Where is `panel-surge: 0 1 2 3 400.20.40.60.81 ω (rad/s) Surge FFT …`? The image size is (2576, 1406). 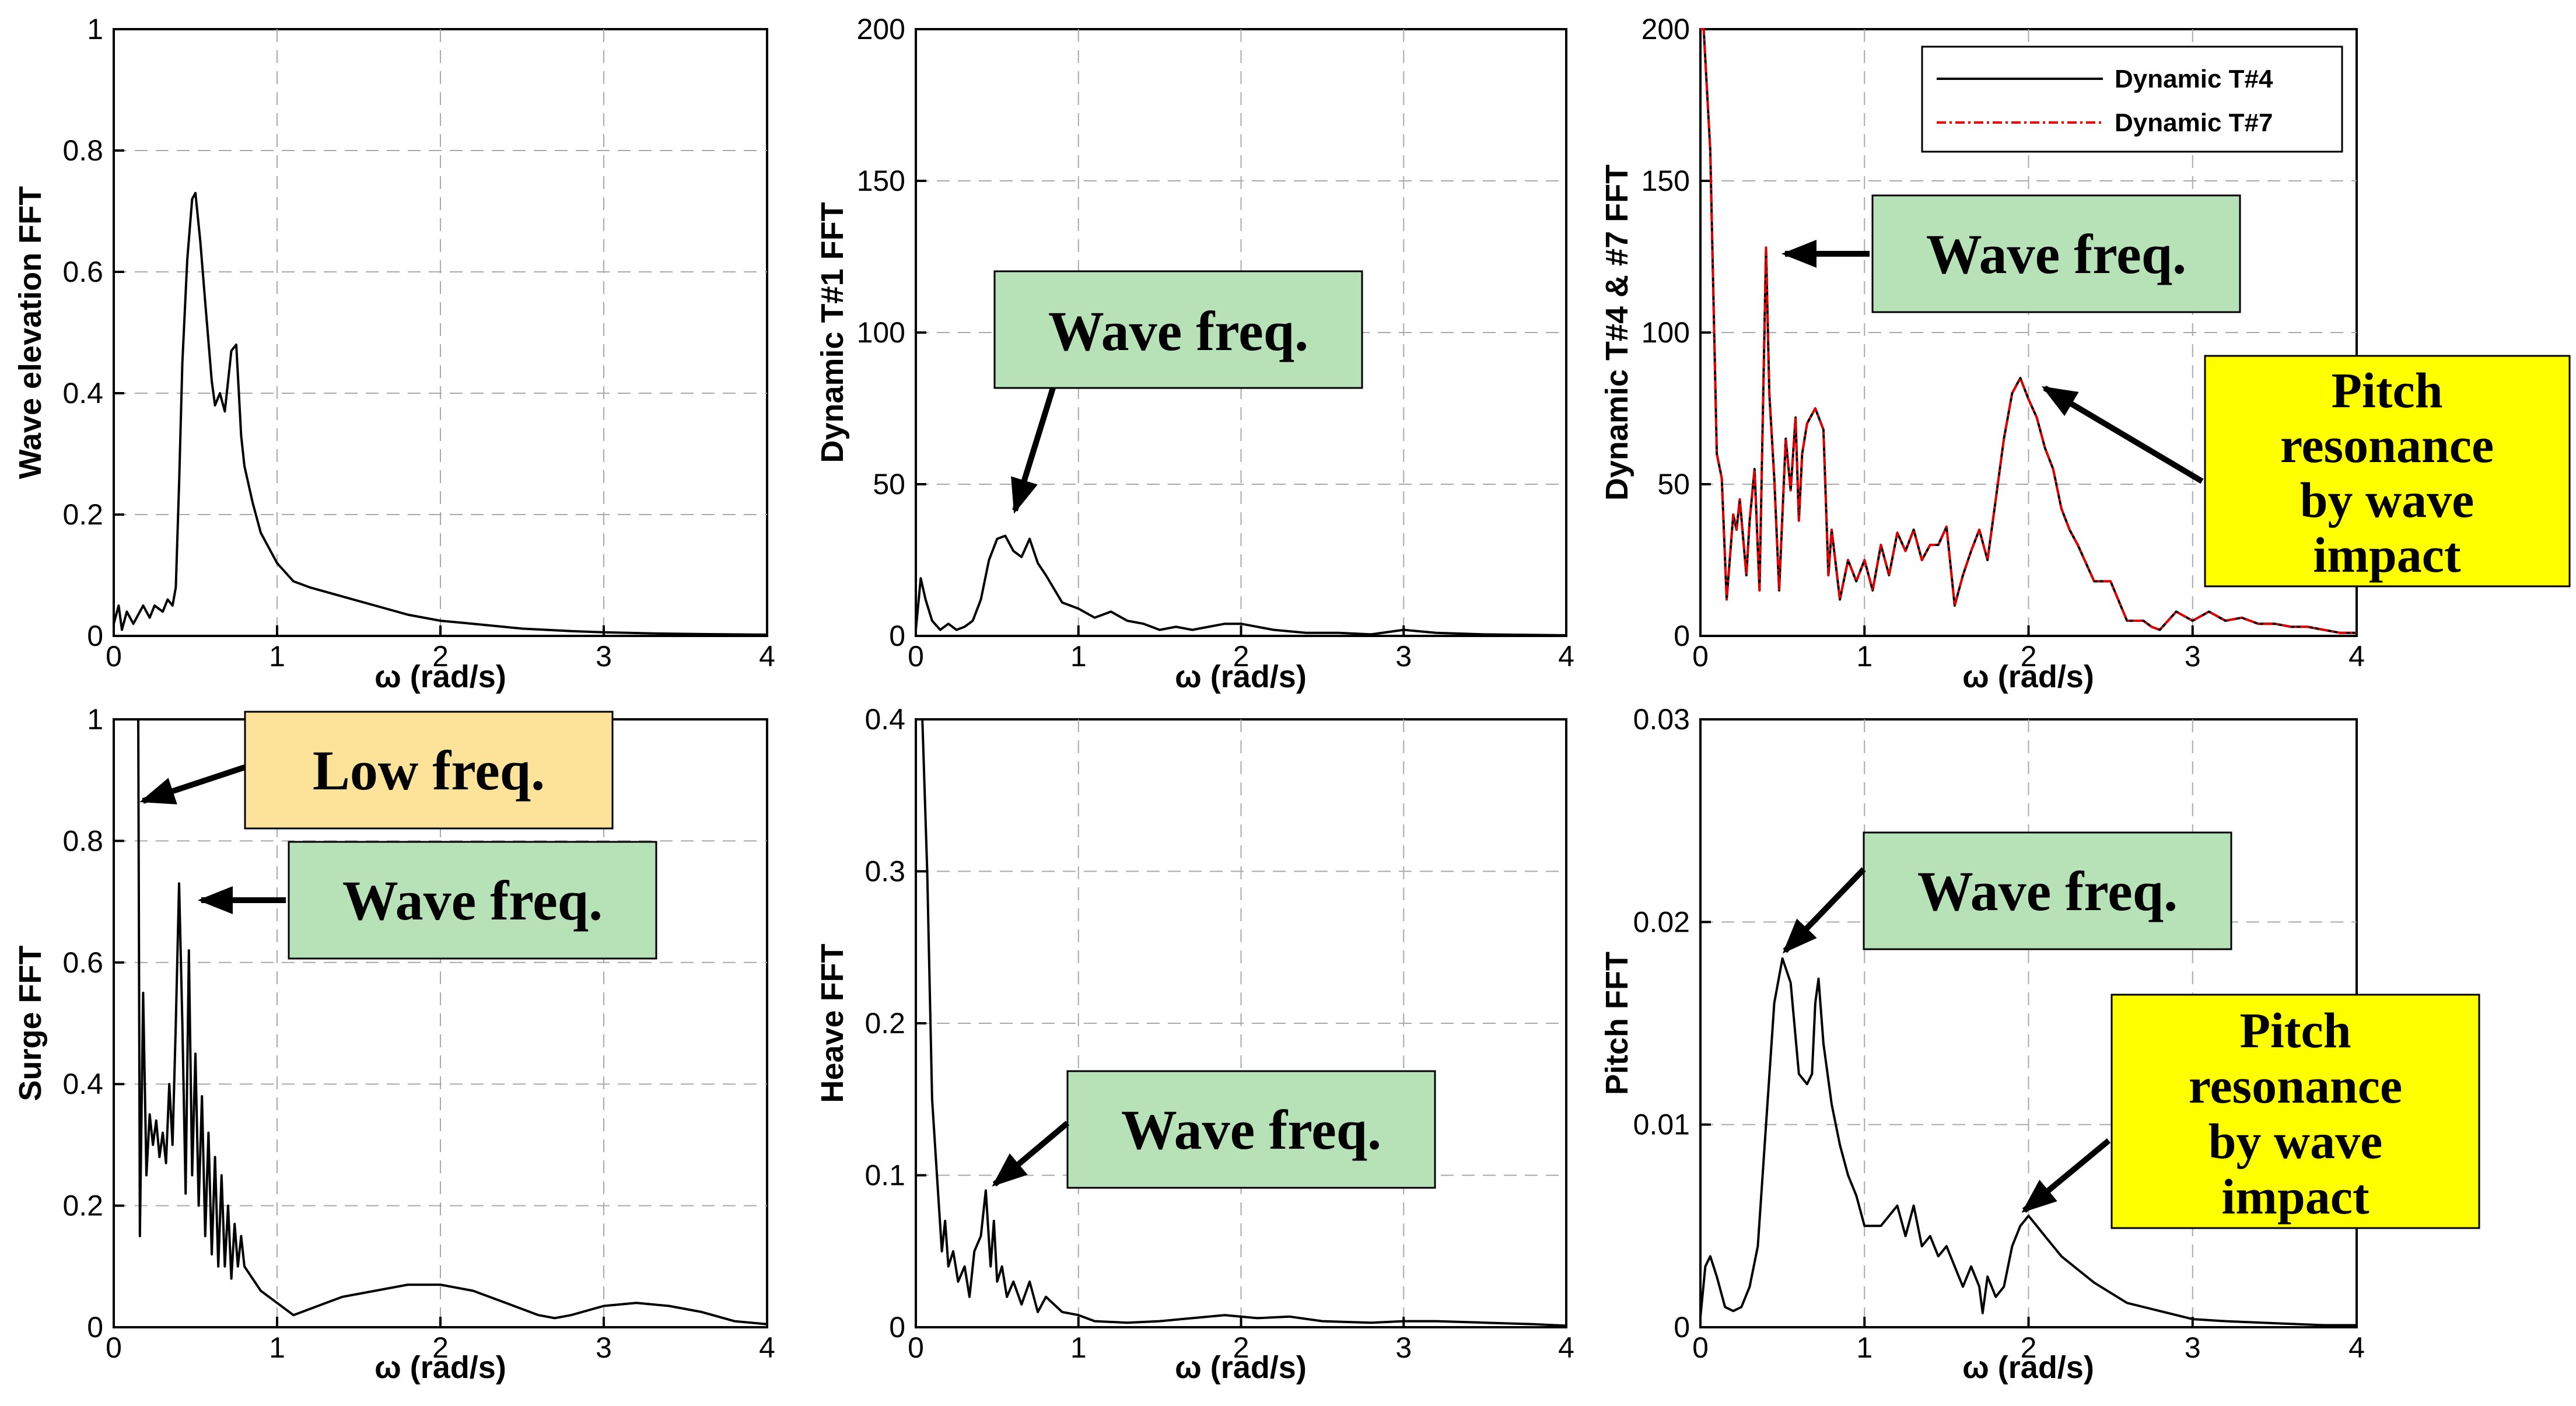 panel-surge: 0 1 2 3 400.20.40.60.81 ω (rad/s) Surge FFT … is located at coordinates (394, 1044).